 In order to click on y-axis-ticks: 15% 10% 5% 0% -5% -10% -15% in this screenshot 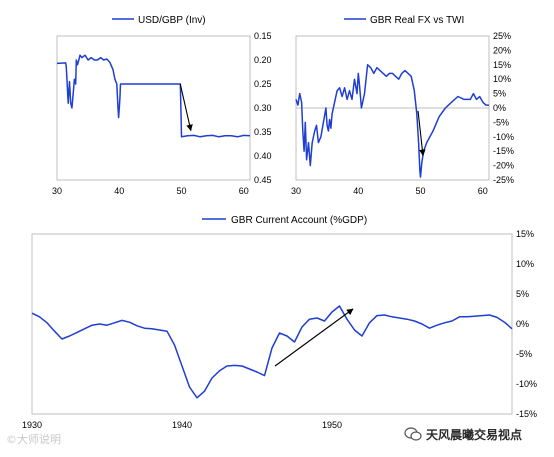, I will do `click(526, 324)`.